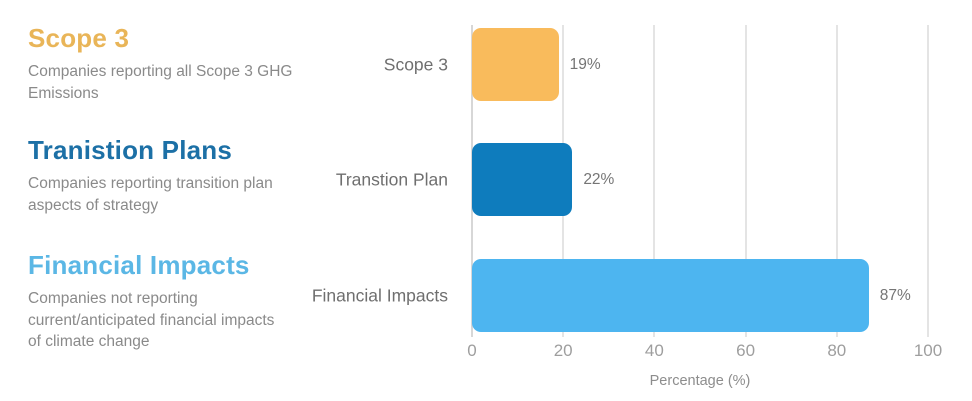  I want to click on x-tick-label-60: 60, so click(746, 350).